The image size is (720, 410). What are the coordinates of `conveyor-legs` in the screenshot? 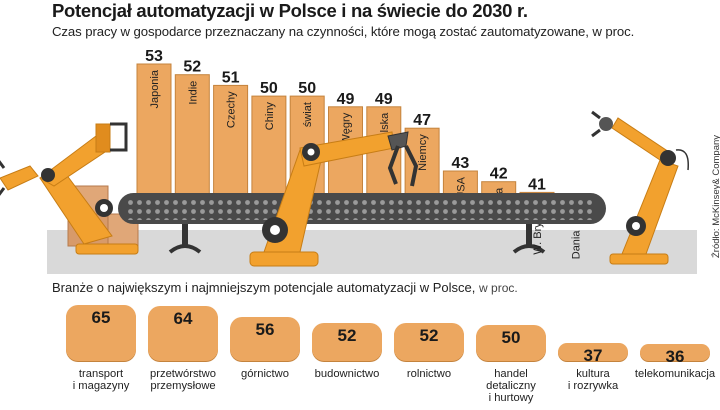 It's located at (357, 238).